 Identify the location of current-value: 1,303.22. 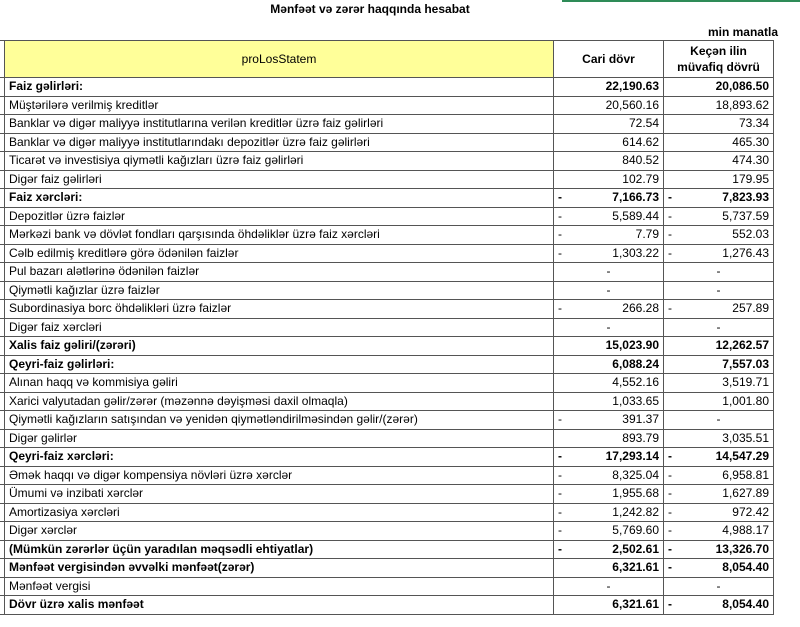
(635, 252).